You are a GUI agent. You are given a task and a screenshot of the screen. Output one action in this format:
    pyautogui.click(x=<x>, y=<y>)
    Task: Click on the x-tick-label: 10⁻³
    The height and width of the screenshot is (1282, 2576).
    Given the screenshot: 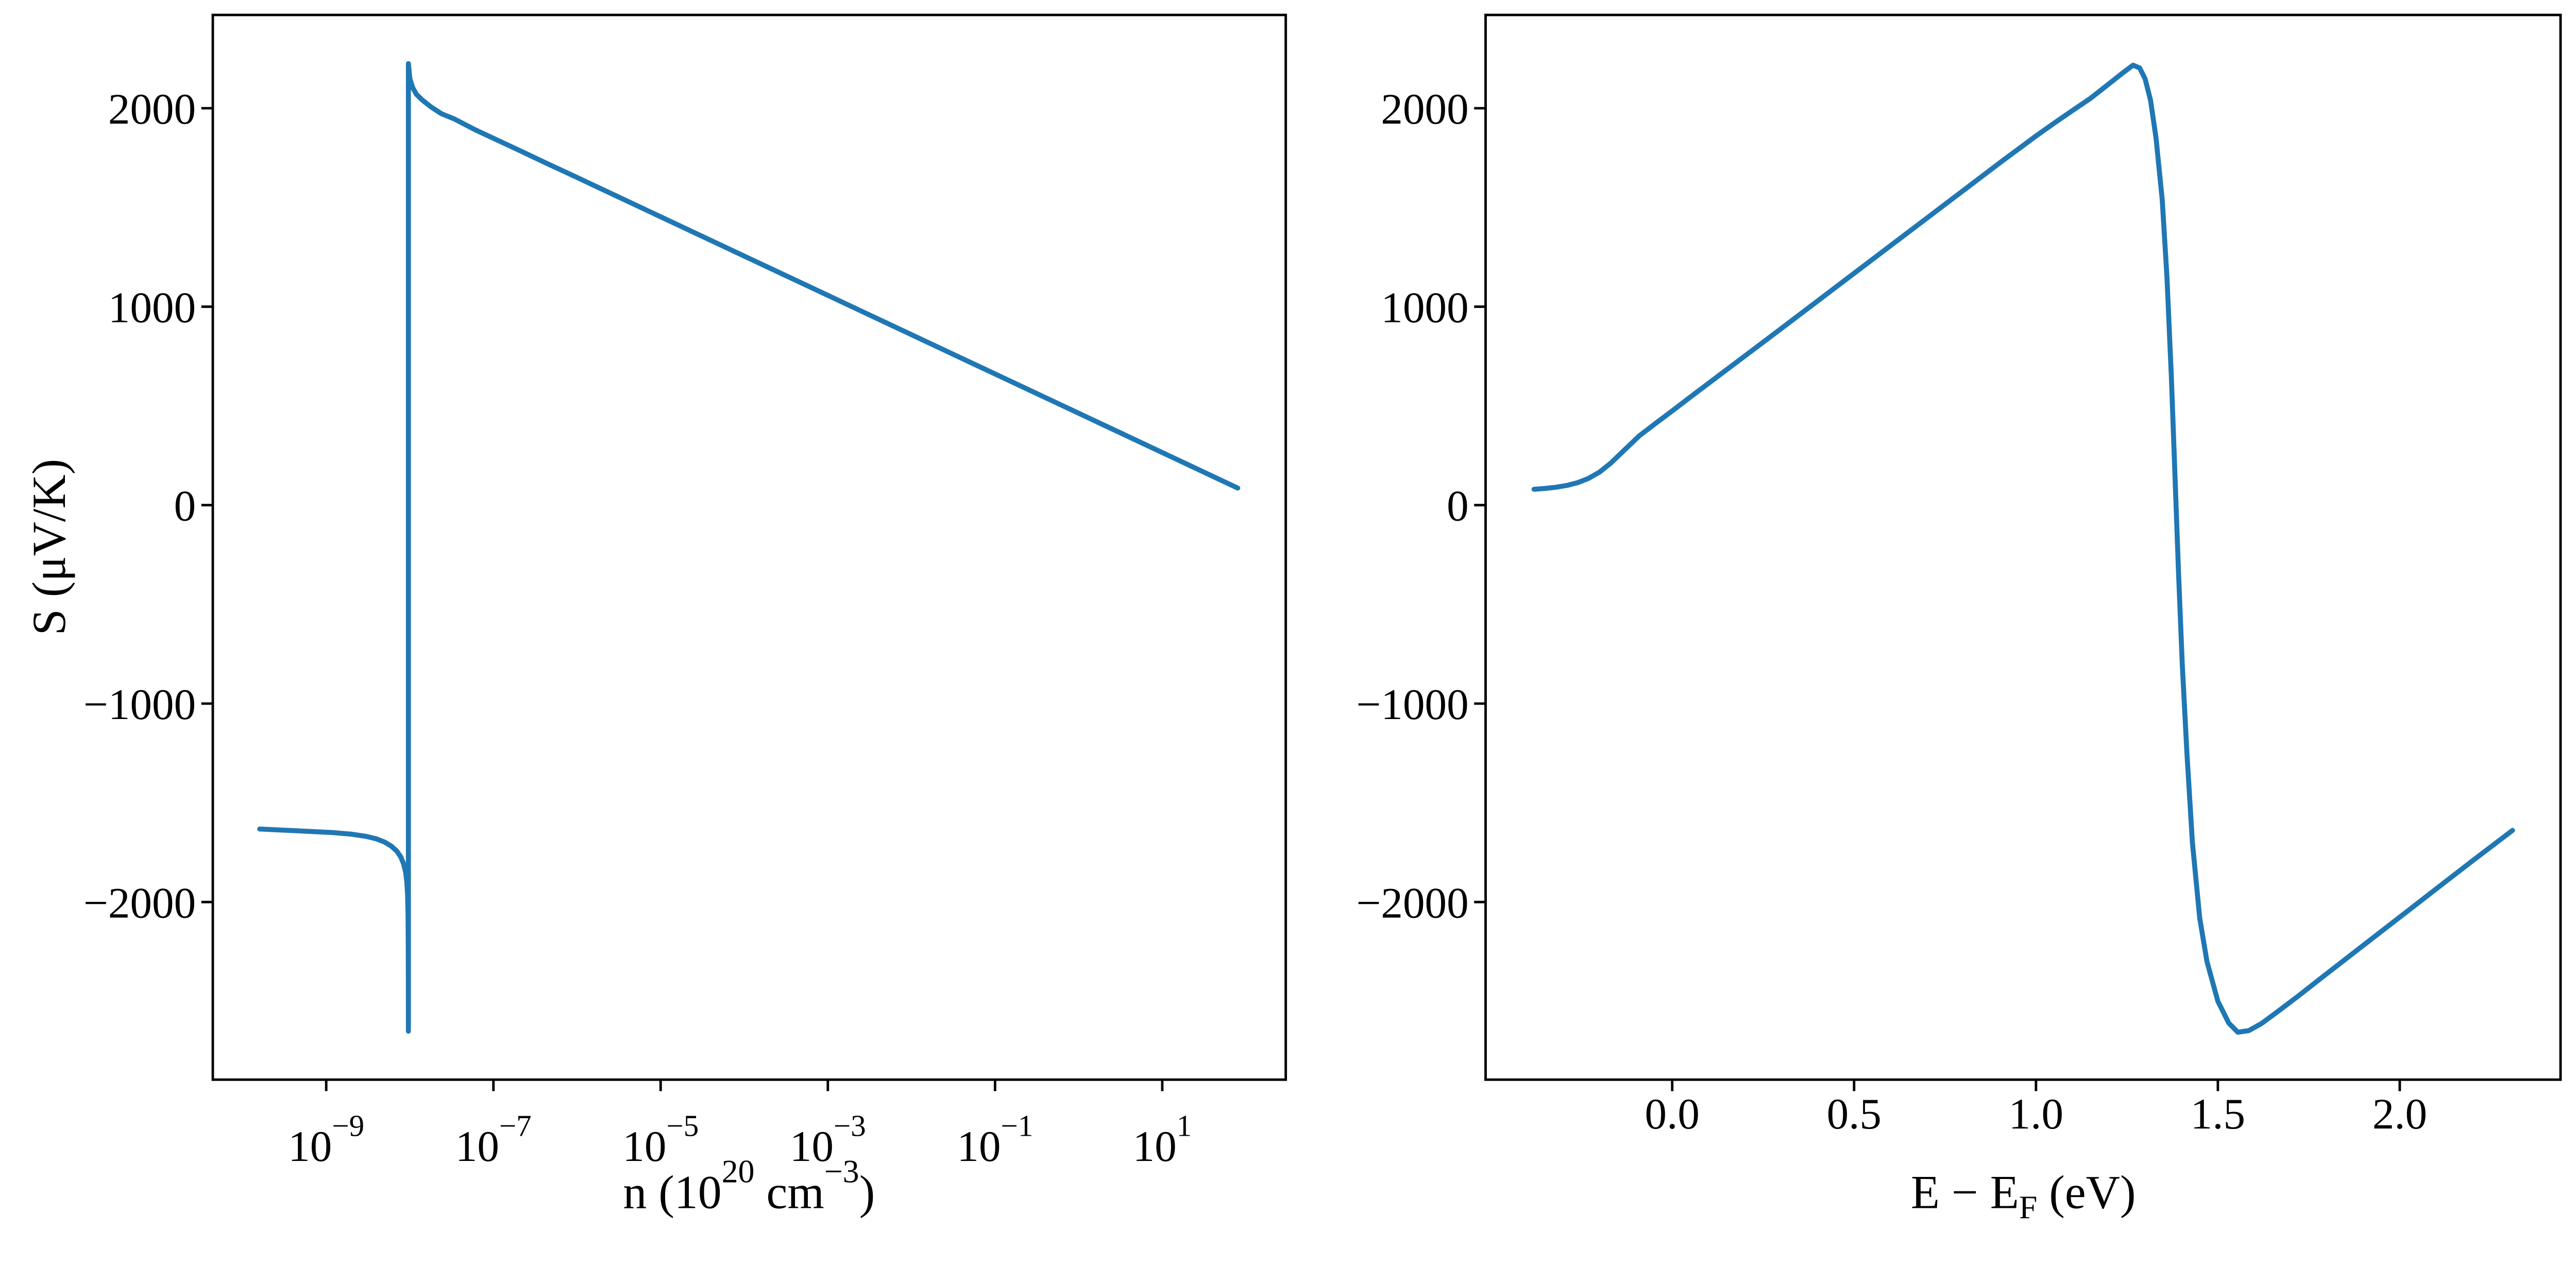 What is the action you would take?
    pyautogui.click(x=828, y=1139)
    